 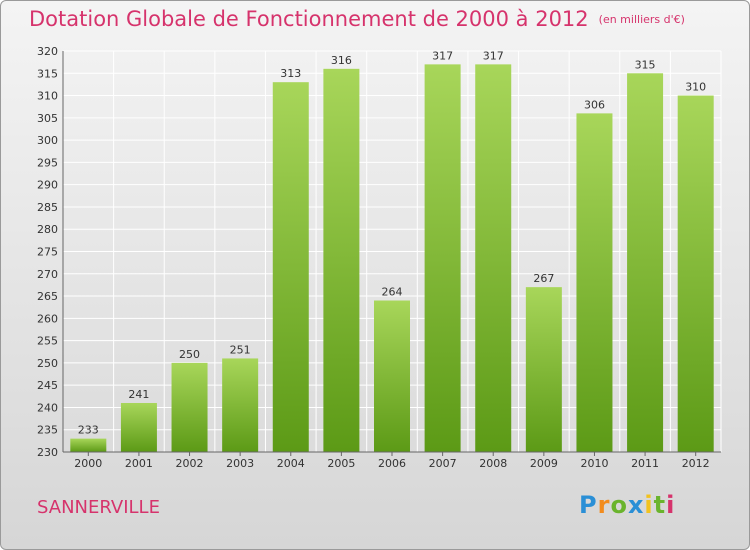 I want to click on x-tick-label: 2005, so click(x=341, y=463).